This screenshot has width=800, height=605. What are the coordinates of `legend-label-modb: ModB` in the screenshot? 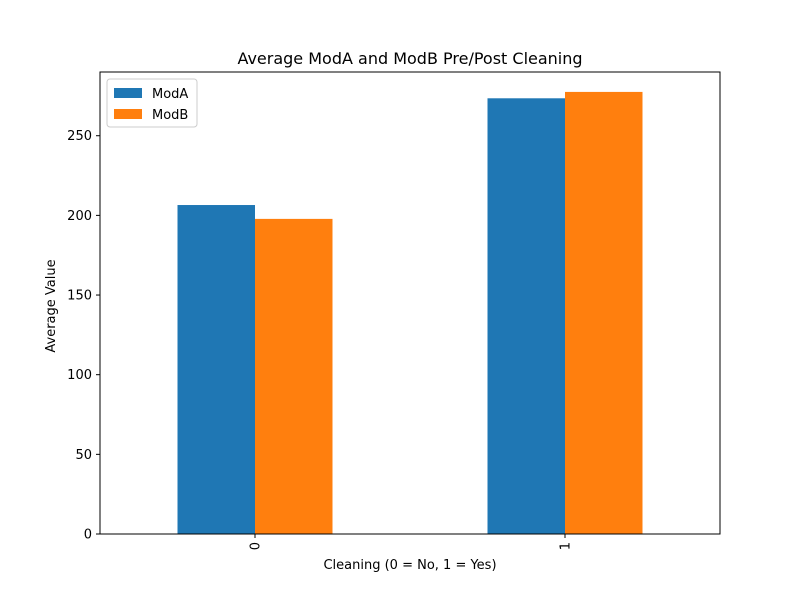 It's located at (170, 115).